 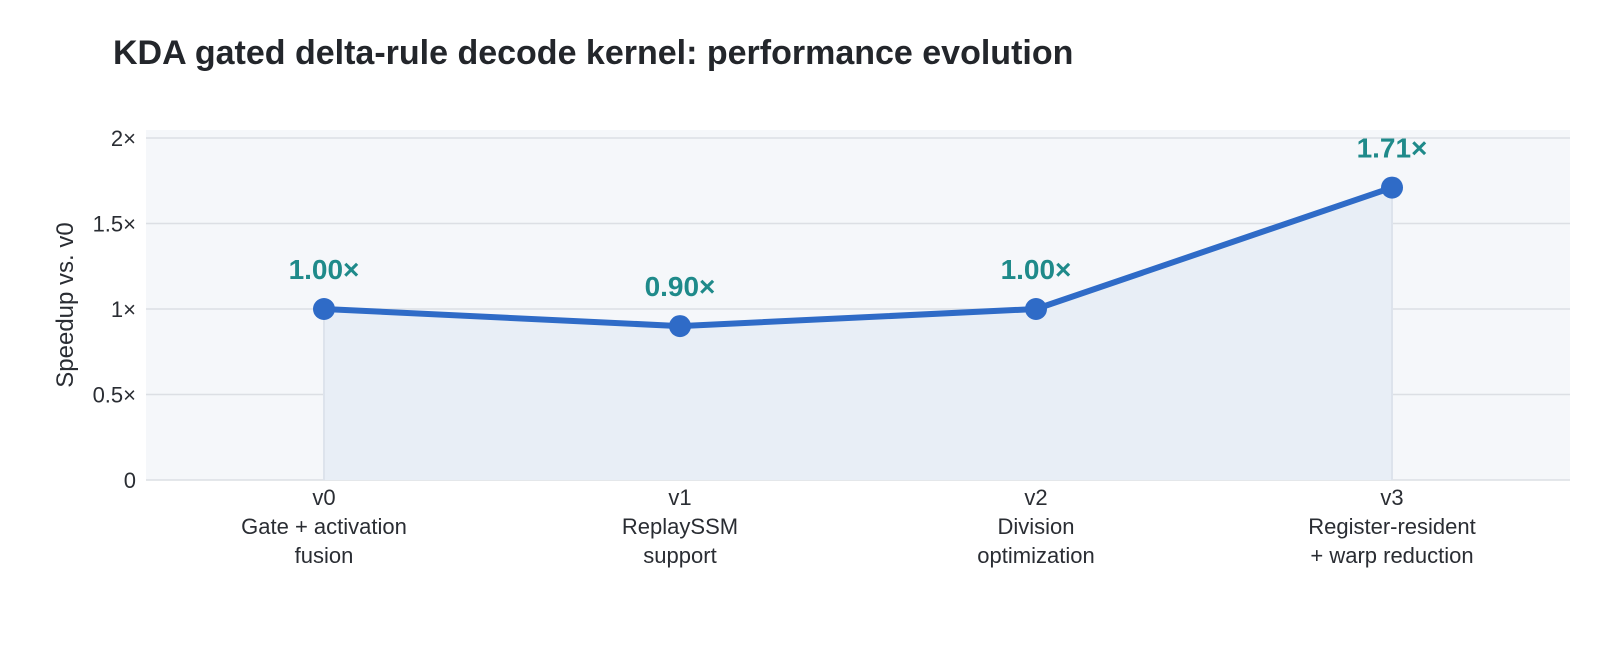 What do you see at coordinates (1392, 526) in the screenshot?
I see `x-tick-description: Register-resident` at bounding box center [1392, 526].